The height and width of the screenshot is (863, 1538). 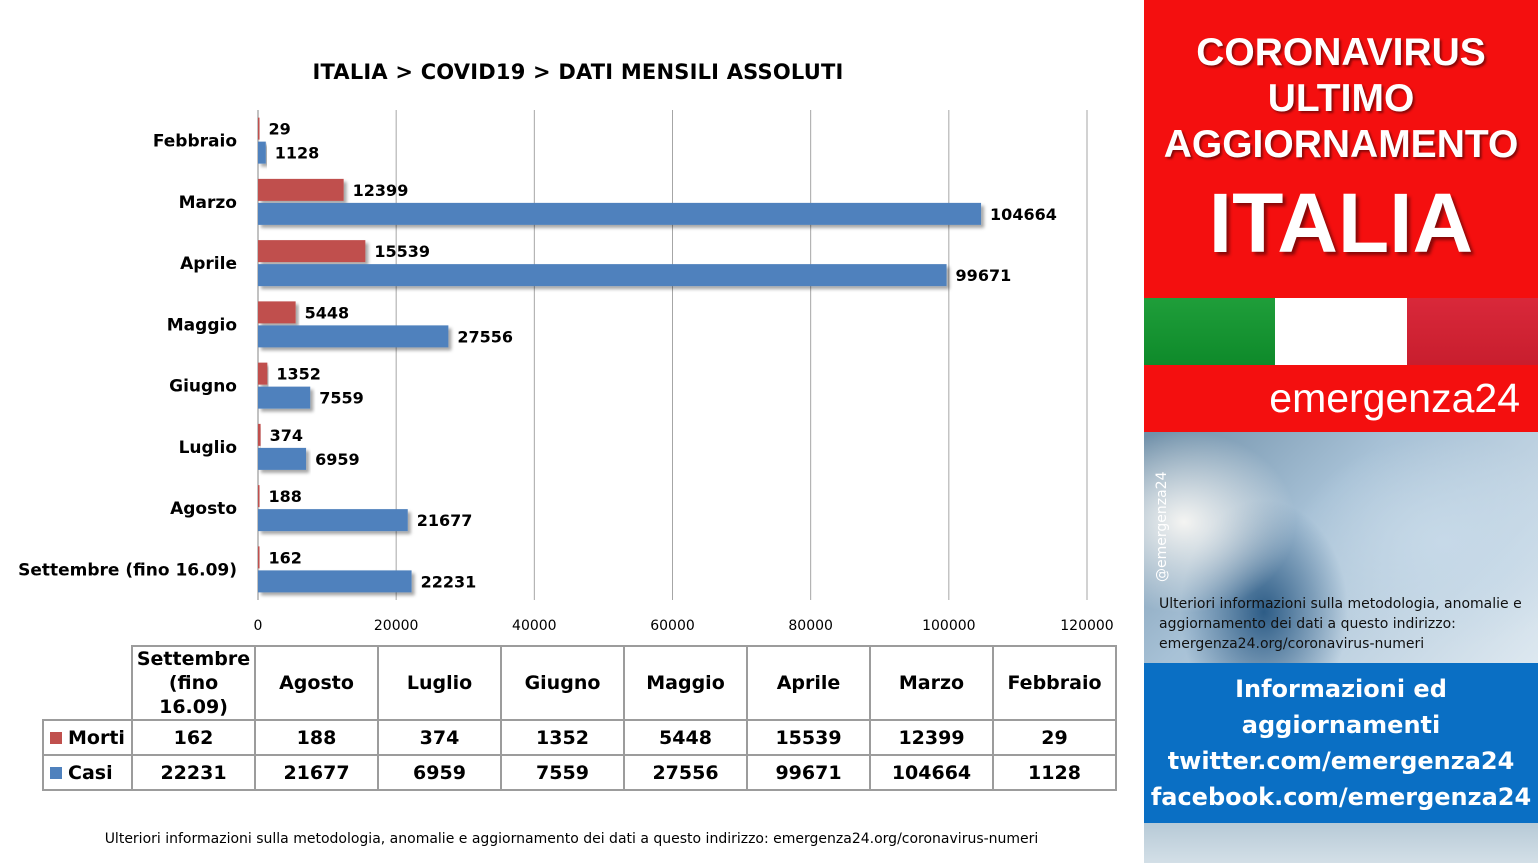 I want to click on x-tick-label: 60000, so click(x=672, y=626).